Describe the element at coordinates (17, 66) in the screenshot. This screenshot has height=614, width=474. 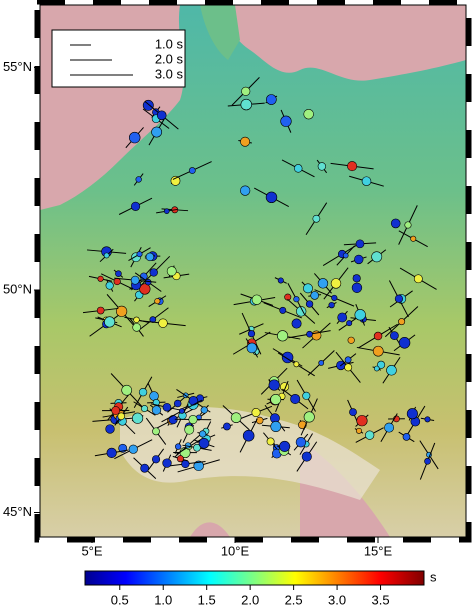
I see `lat-label: 55°N` at that location.